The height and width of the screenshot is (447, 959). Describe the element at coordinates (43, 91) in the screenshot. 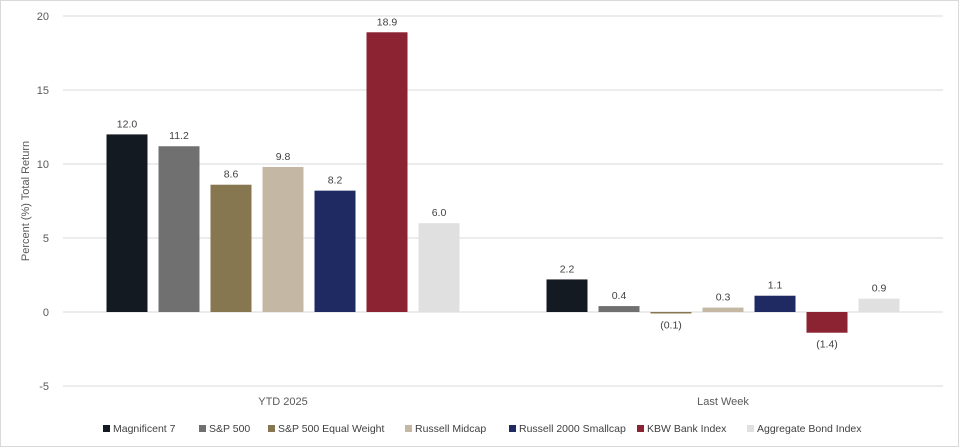

I see `y-tick-label: 15` at that location.